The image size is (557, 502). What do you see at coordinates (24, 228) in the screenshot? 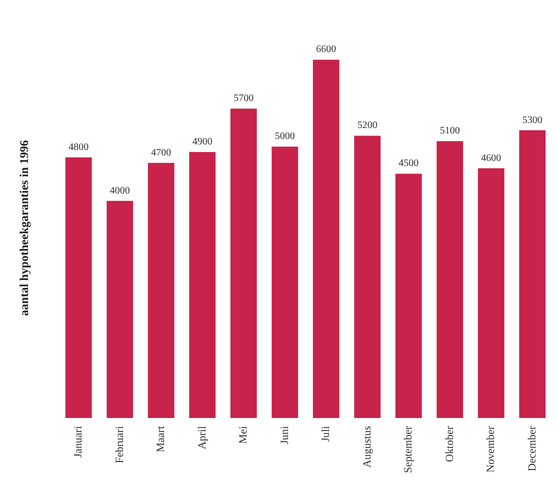
I see `y-axis-title: aantal hypotheekgaranties in 1996` at bounding box center [24, 228].